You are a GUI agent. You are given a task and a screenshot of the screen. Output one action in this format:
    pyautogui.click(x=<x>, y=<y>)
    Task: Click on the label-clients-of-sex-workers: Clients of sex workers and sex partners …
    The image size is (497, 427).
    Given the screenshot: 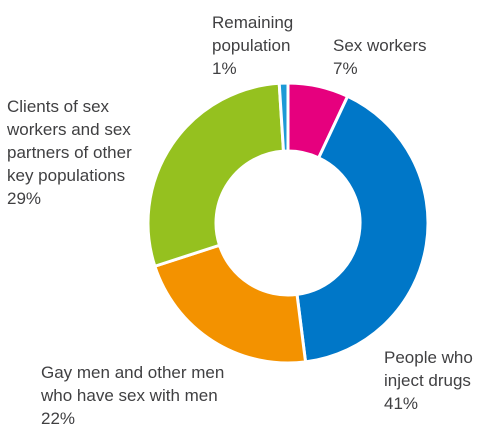 What is the action you would take?
    pyautogui.click(x=71, y=152)
    